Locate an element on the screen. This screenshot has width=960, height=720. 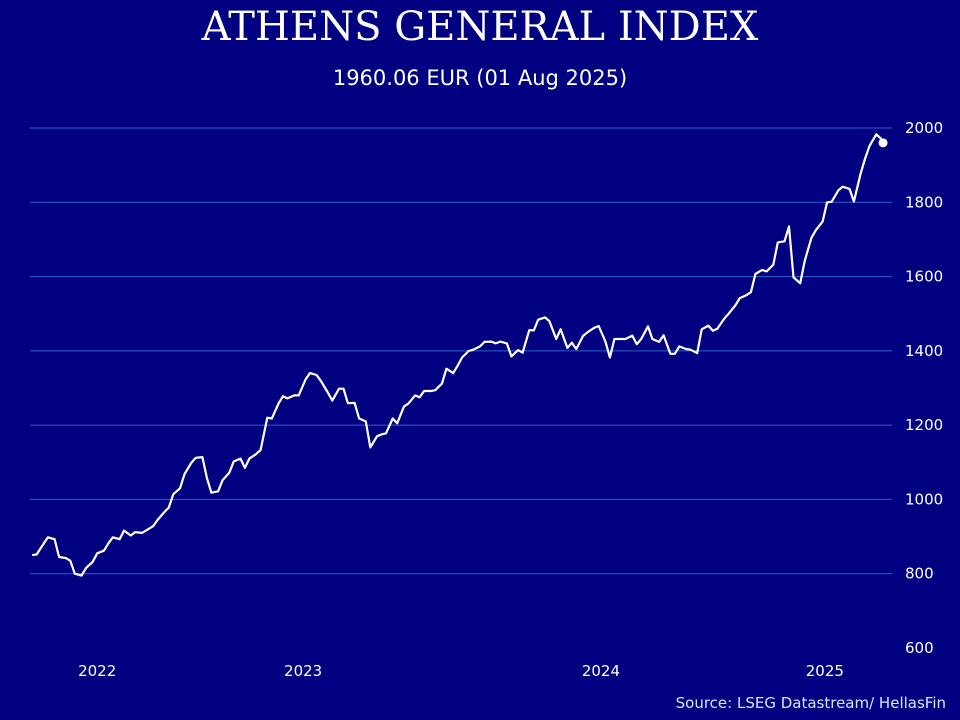
latest-value-marker is located at coordinates (883, 143).